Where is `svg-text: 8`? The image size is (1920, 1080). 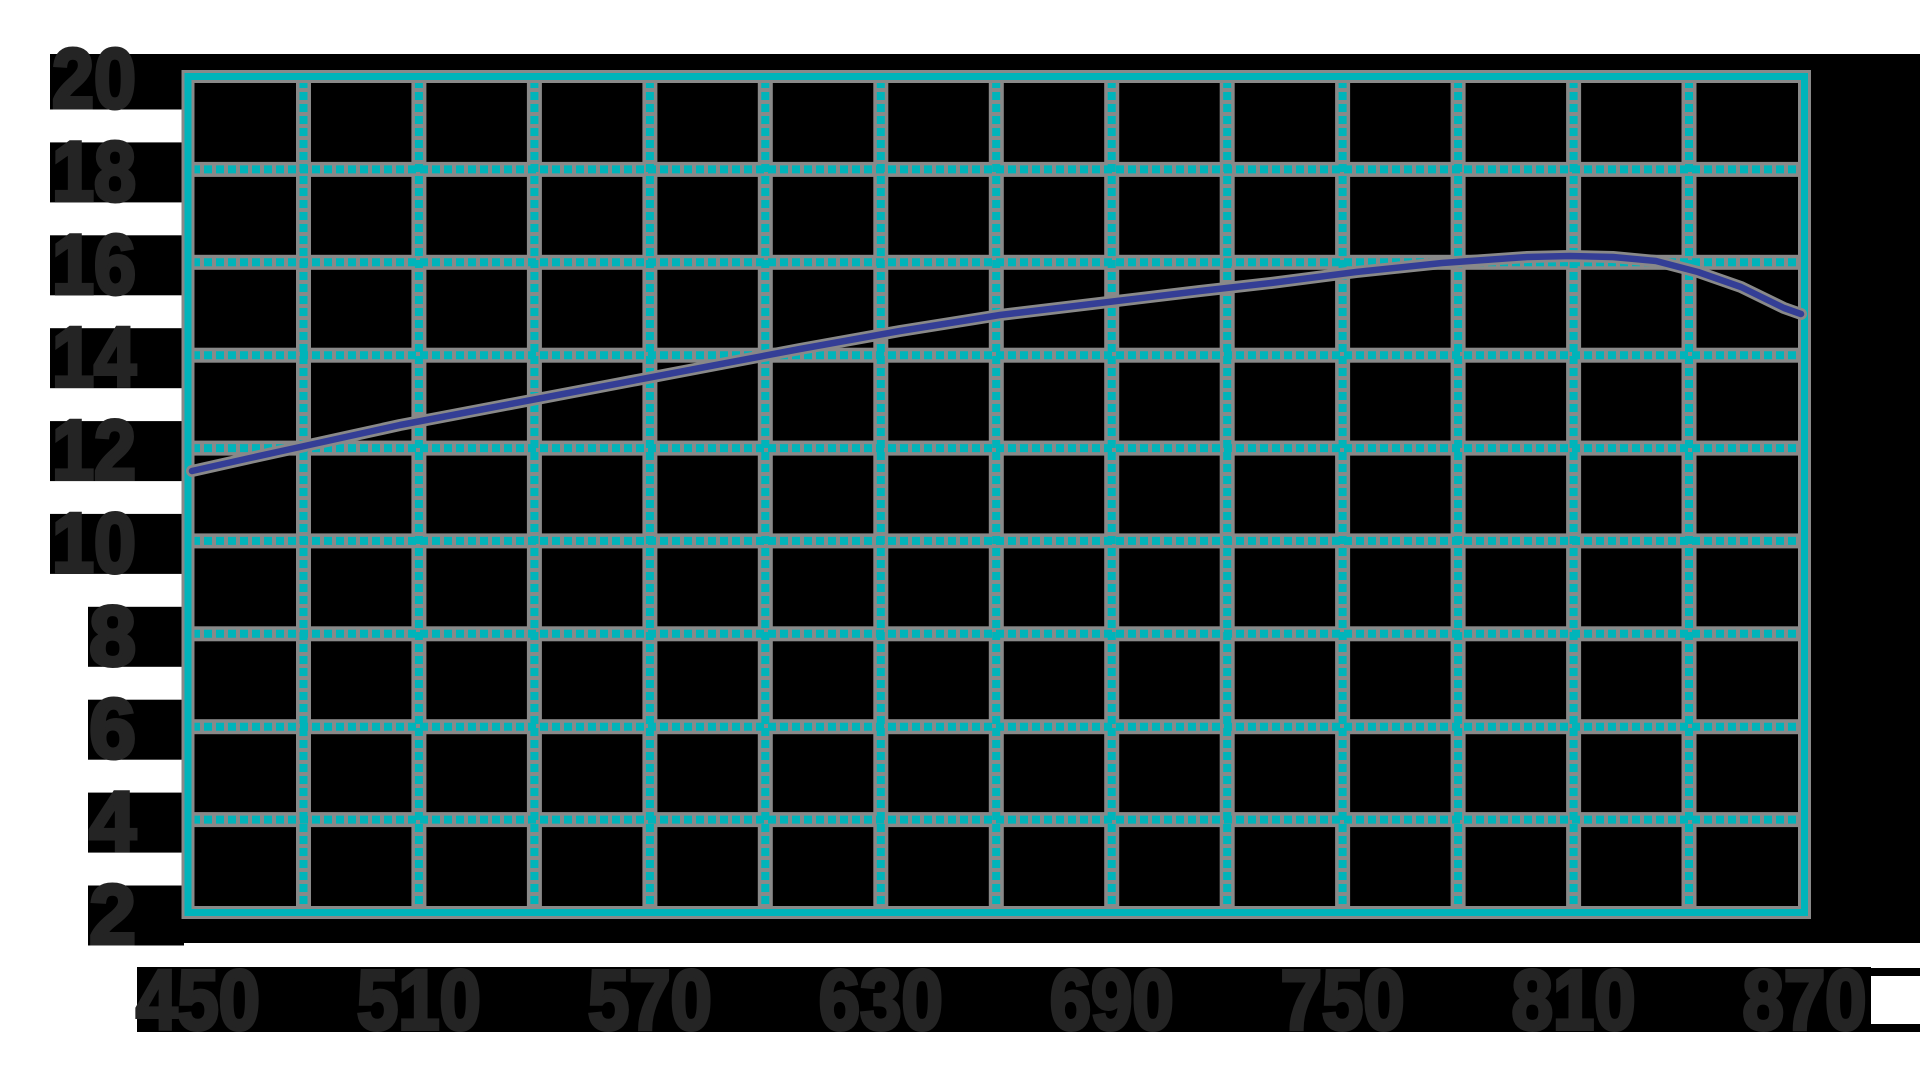 svg-text: 8 is located at coordinates (112, 636).